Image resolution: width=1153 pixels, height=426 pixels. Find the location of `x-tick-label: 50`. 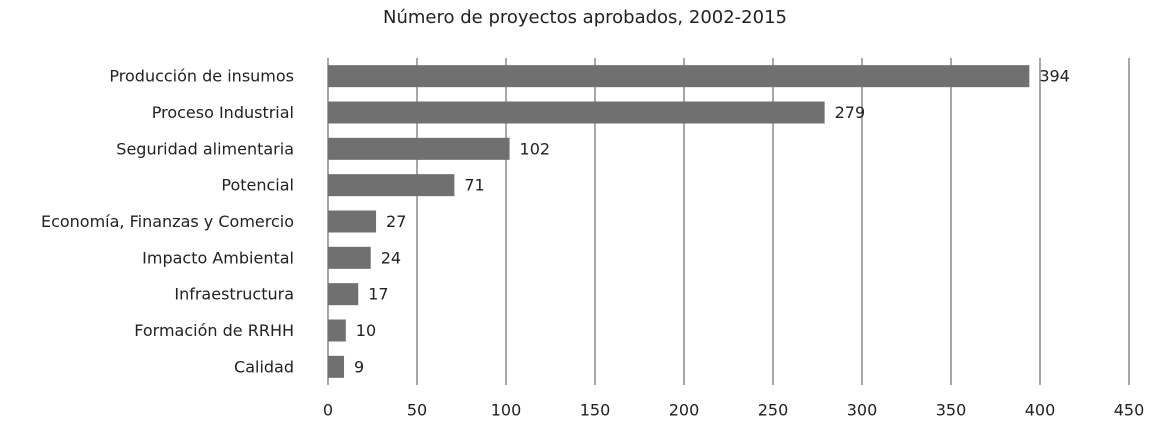

x-tick-label: 50 is located at coordinates (417, 410).